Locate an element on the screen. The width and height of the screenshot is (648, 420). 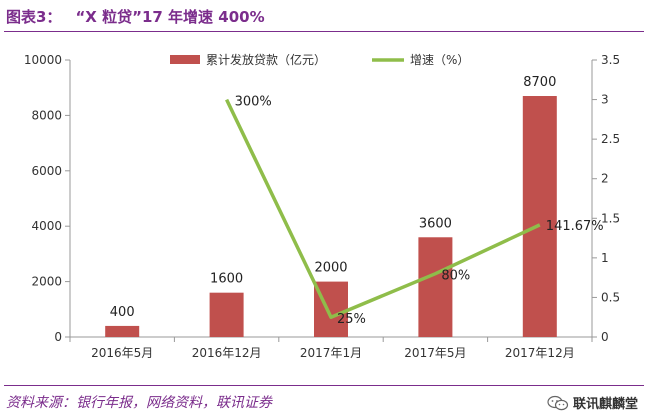
y-left-tick-label: 4000 is located at coordinates (46, 226).